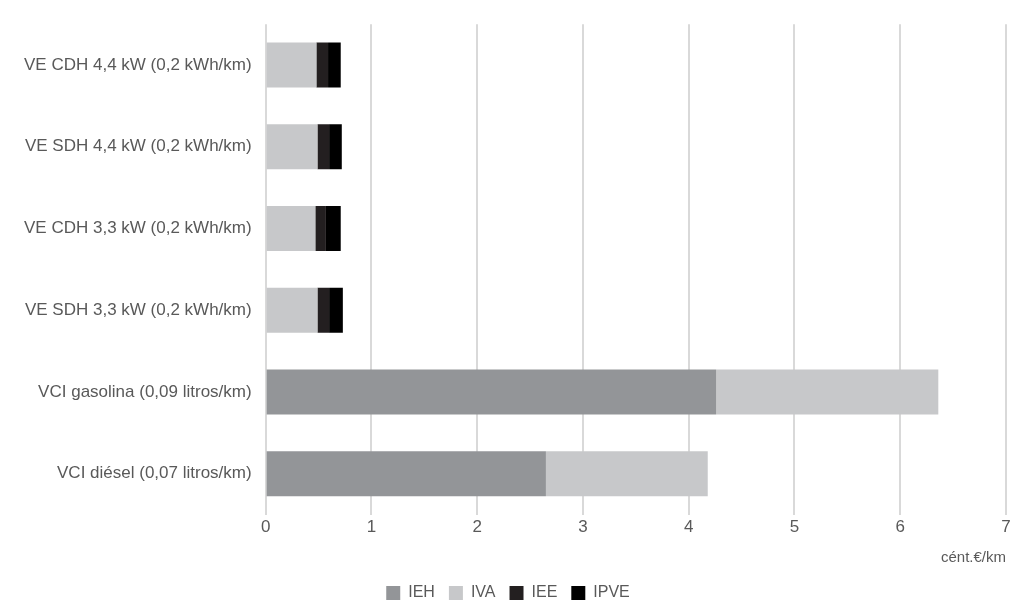 Image resolution: width=1031 pixels, height=611 pixels. Describe the element at coordinates (138, 228) in the screenshot. I see `y-tick-label: VE CDH 3,3 kW (0,2 kWh/km)` at that location.